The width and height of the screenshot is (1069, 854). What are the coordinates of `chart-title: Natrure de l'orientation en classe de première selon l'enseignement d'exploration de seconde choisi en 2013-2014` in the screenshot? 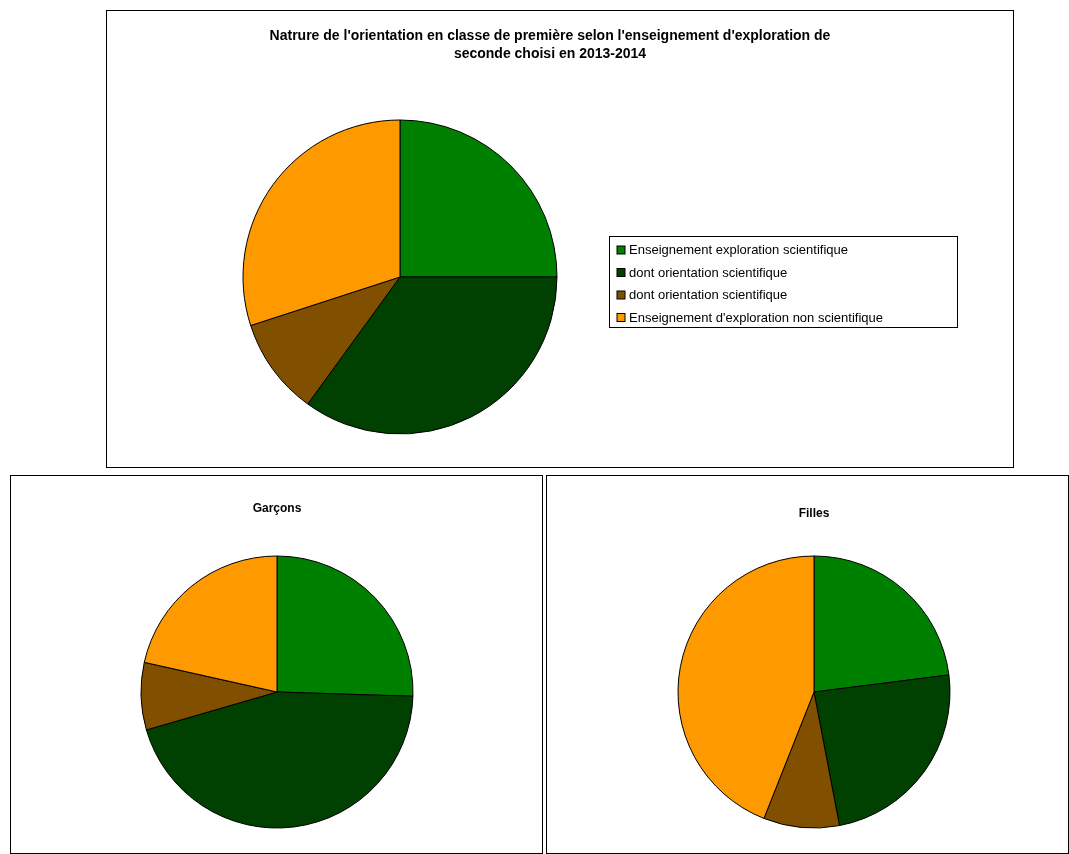 It's located at (550, 44).